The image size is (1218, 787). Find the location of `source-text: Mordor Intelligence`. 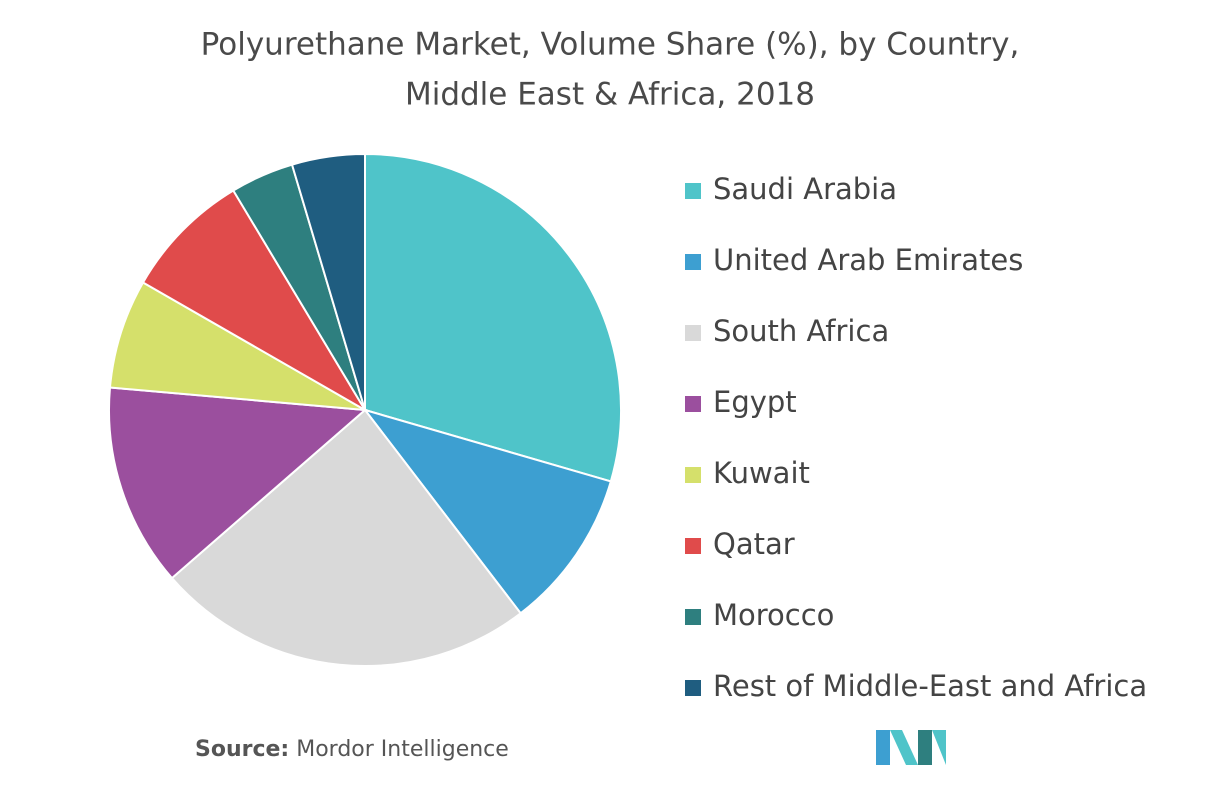

source-text: Mordor Intelligence is located at coordinates (402, 749).